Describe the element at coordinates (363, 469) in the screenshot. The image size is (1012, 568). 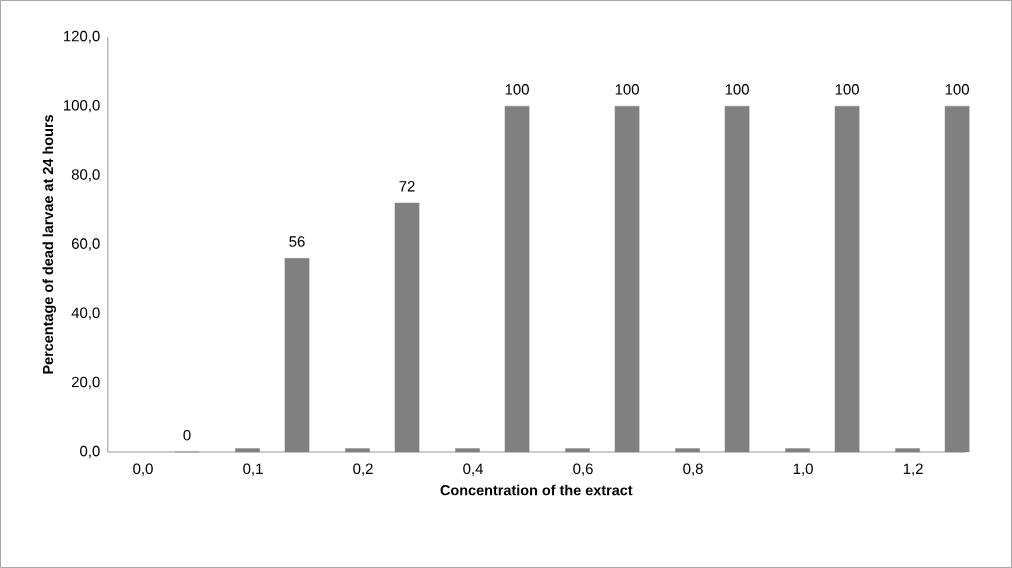
I see `x-tick-label: 0,2` at that location.